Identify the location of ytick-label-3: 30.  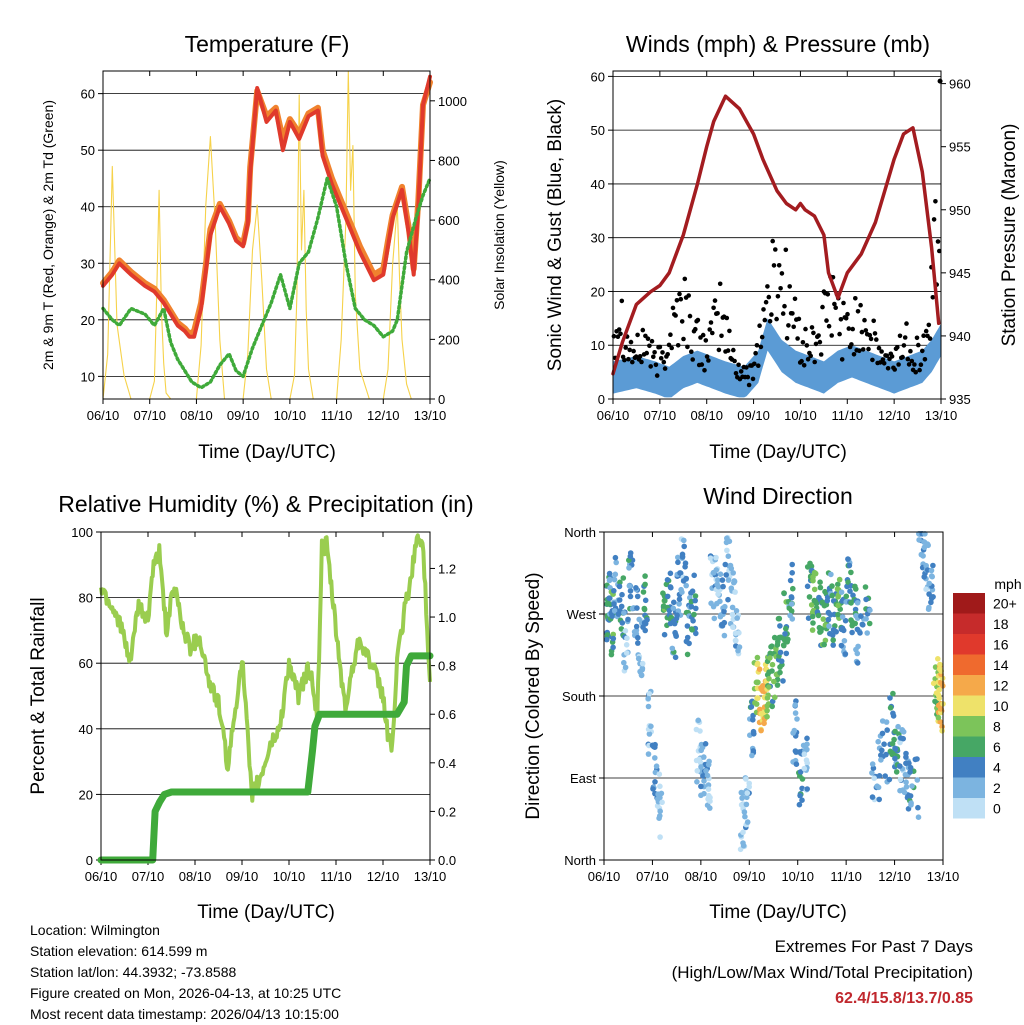
(598, 238).